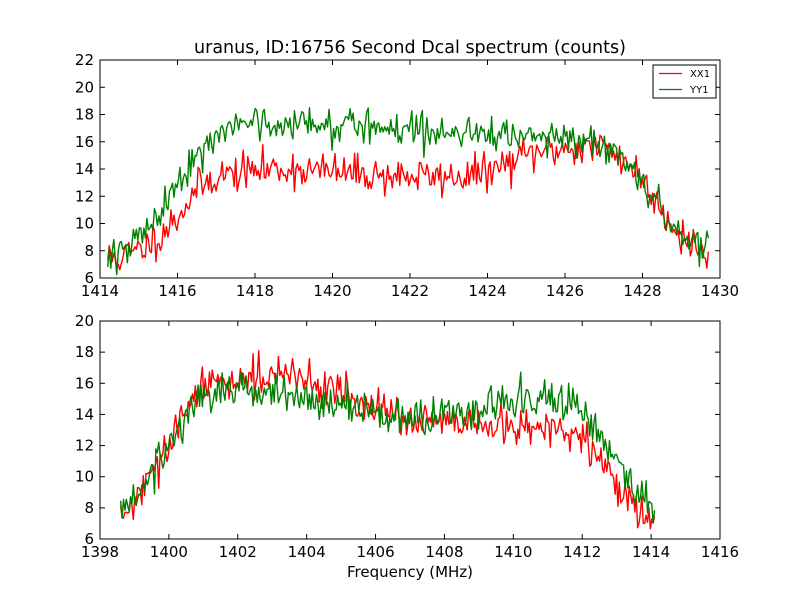  I want to click on x-tick-label: 1402, so click(238, 552).